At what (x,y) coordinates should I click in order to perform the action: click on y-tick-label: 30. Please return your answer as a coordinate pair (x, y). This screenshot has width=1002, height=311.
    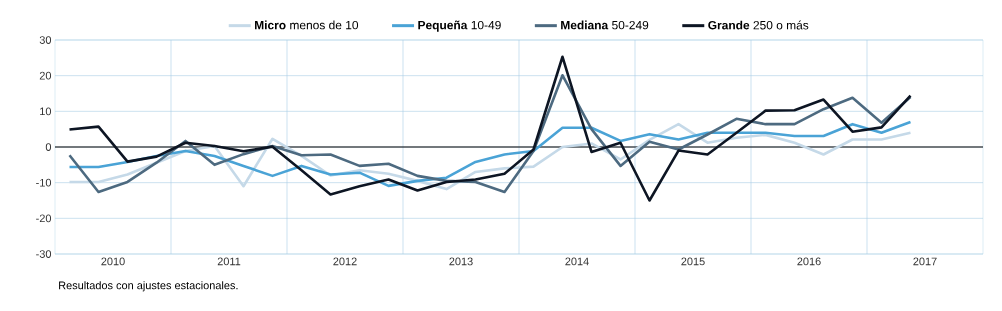
    Looking at the image, I should click on (45, 40).